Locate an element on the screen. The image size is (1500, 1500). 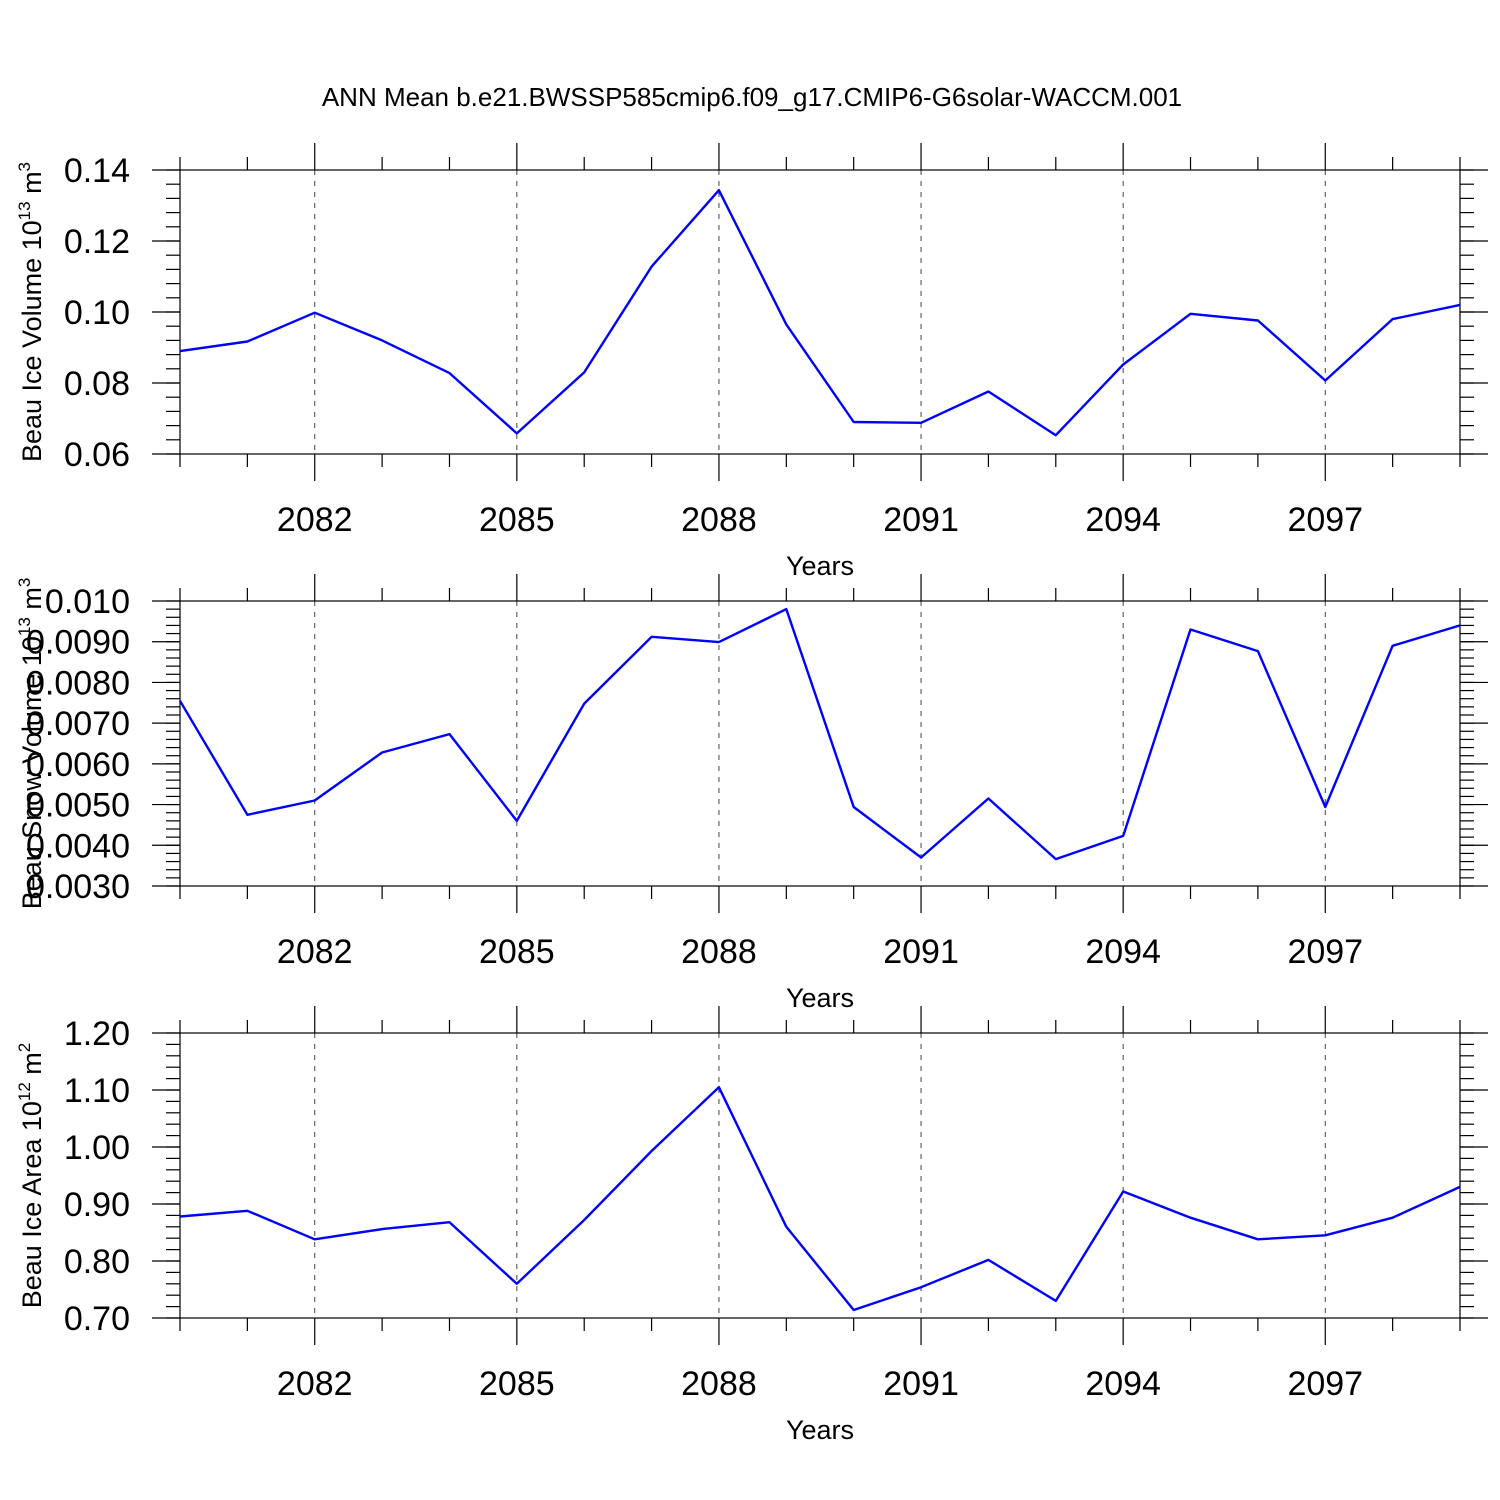
y-axis-label-text: Beau Ice Area 10 is located at coordinates (32, 1204).